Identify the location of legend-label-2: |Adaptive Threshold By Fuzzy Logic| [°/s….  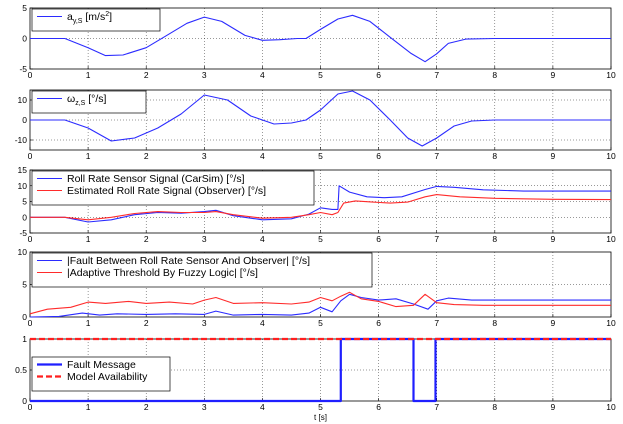
(162, 273).